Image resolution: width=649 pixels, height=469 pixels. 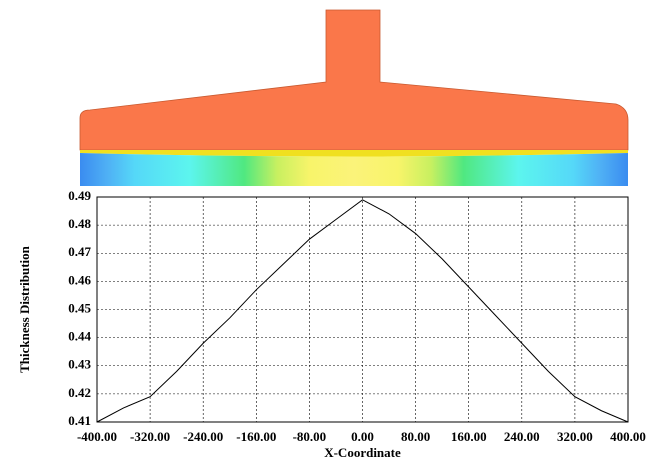 What do you see at coordinates (79, 392) in the screenshot?
I see `y-tick-label: 0.42` at bounding box center [79, 392].